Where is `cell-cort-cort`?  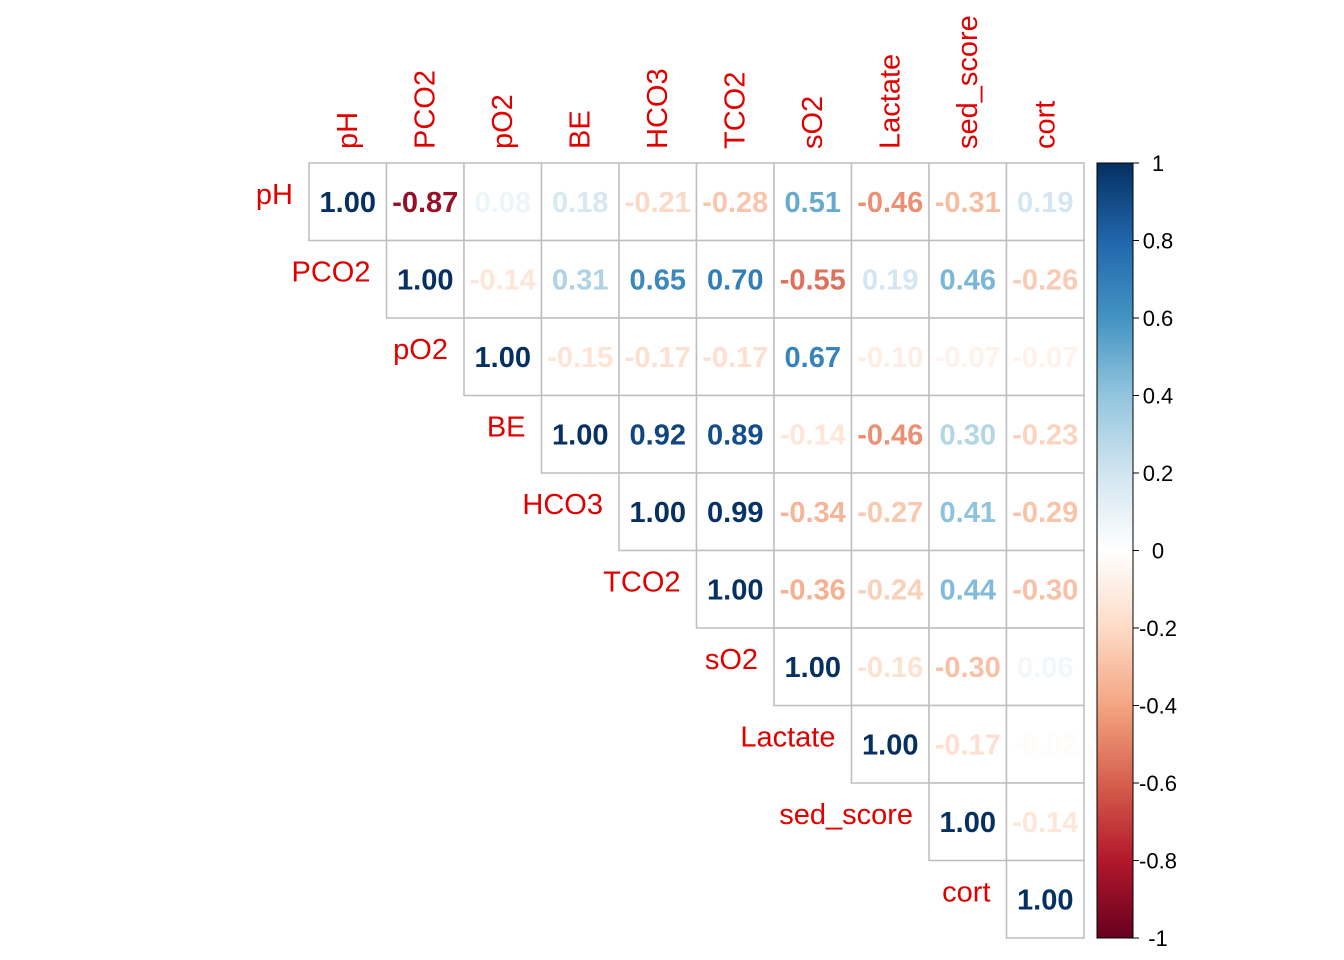
cell-cort-cort is located at coordinates (1045, 899).